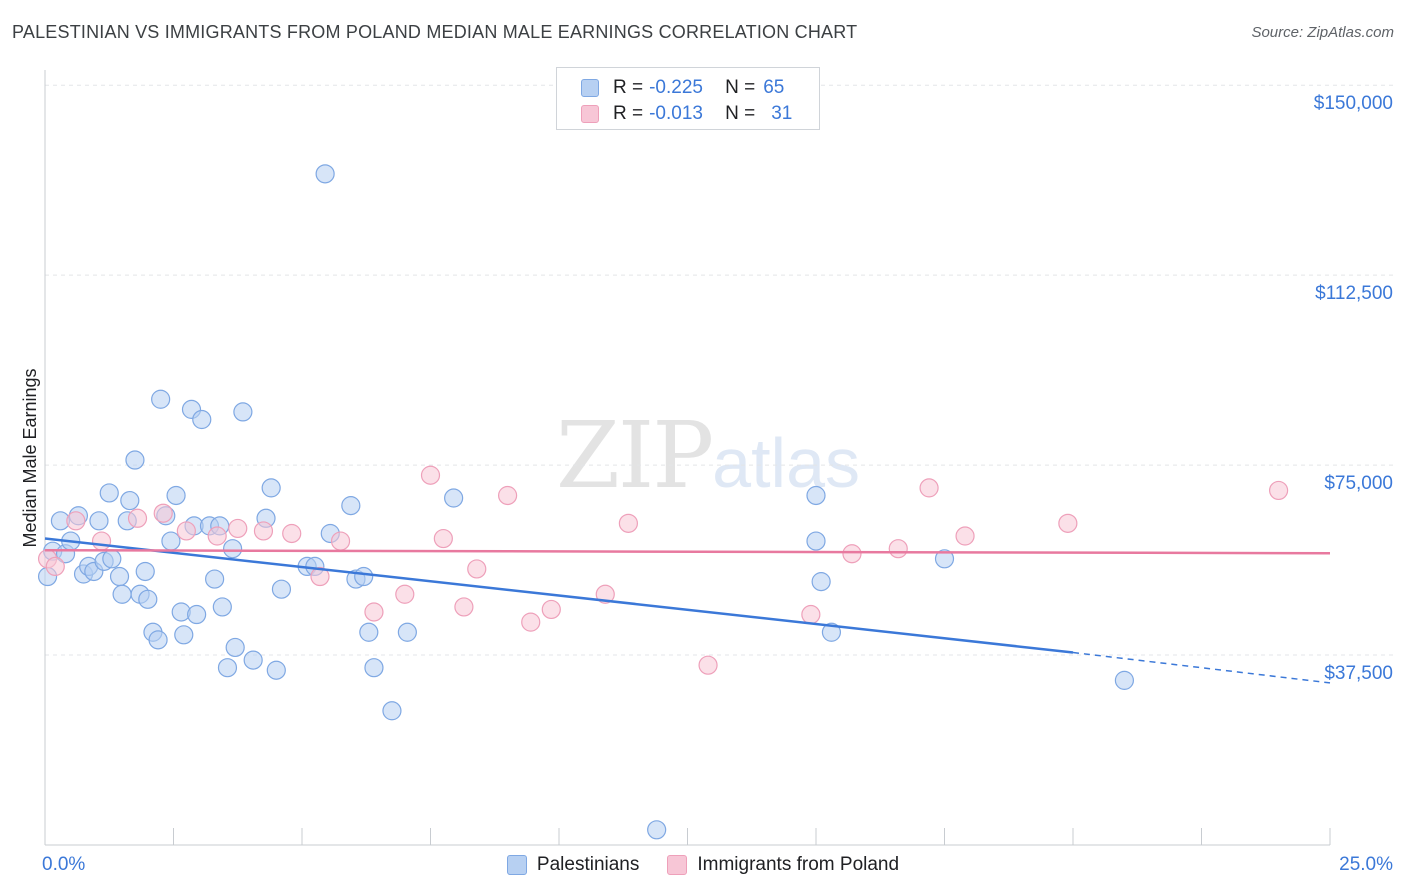 The height and width of the screenshot is (892, 1406). I want to click on legend-r-value: -0.013, so click(676, 113).